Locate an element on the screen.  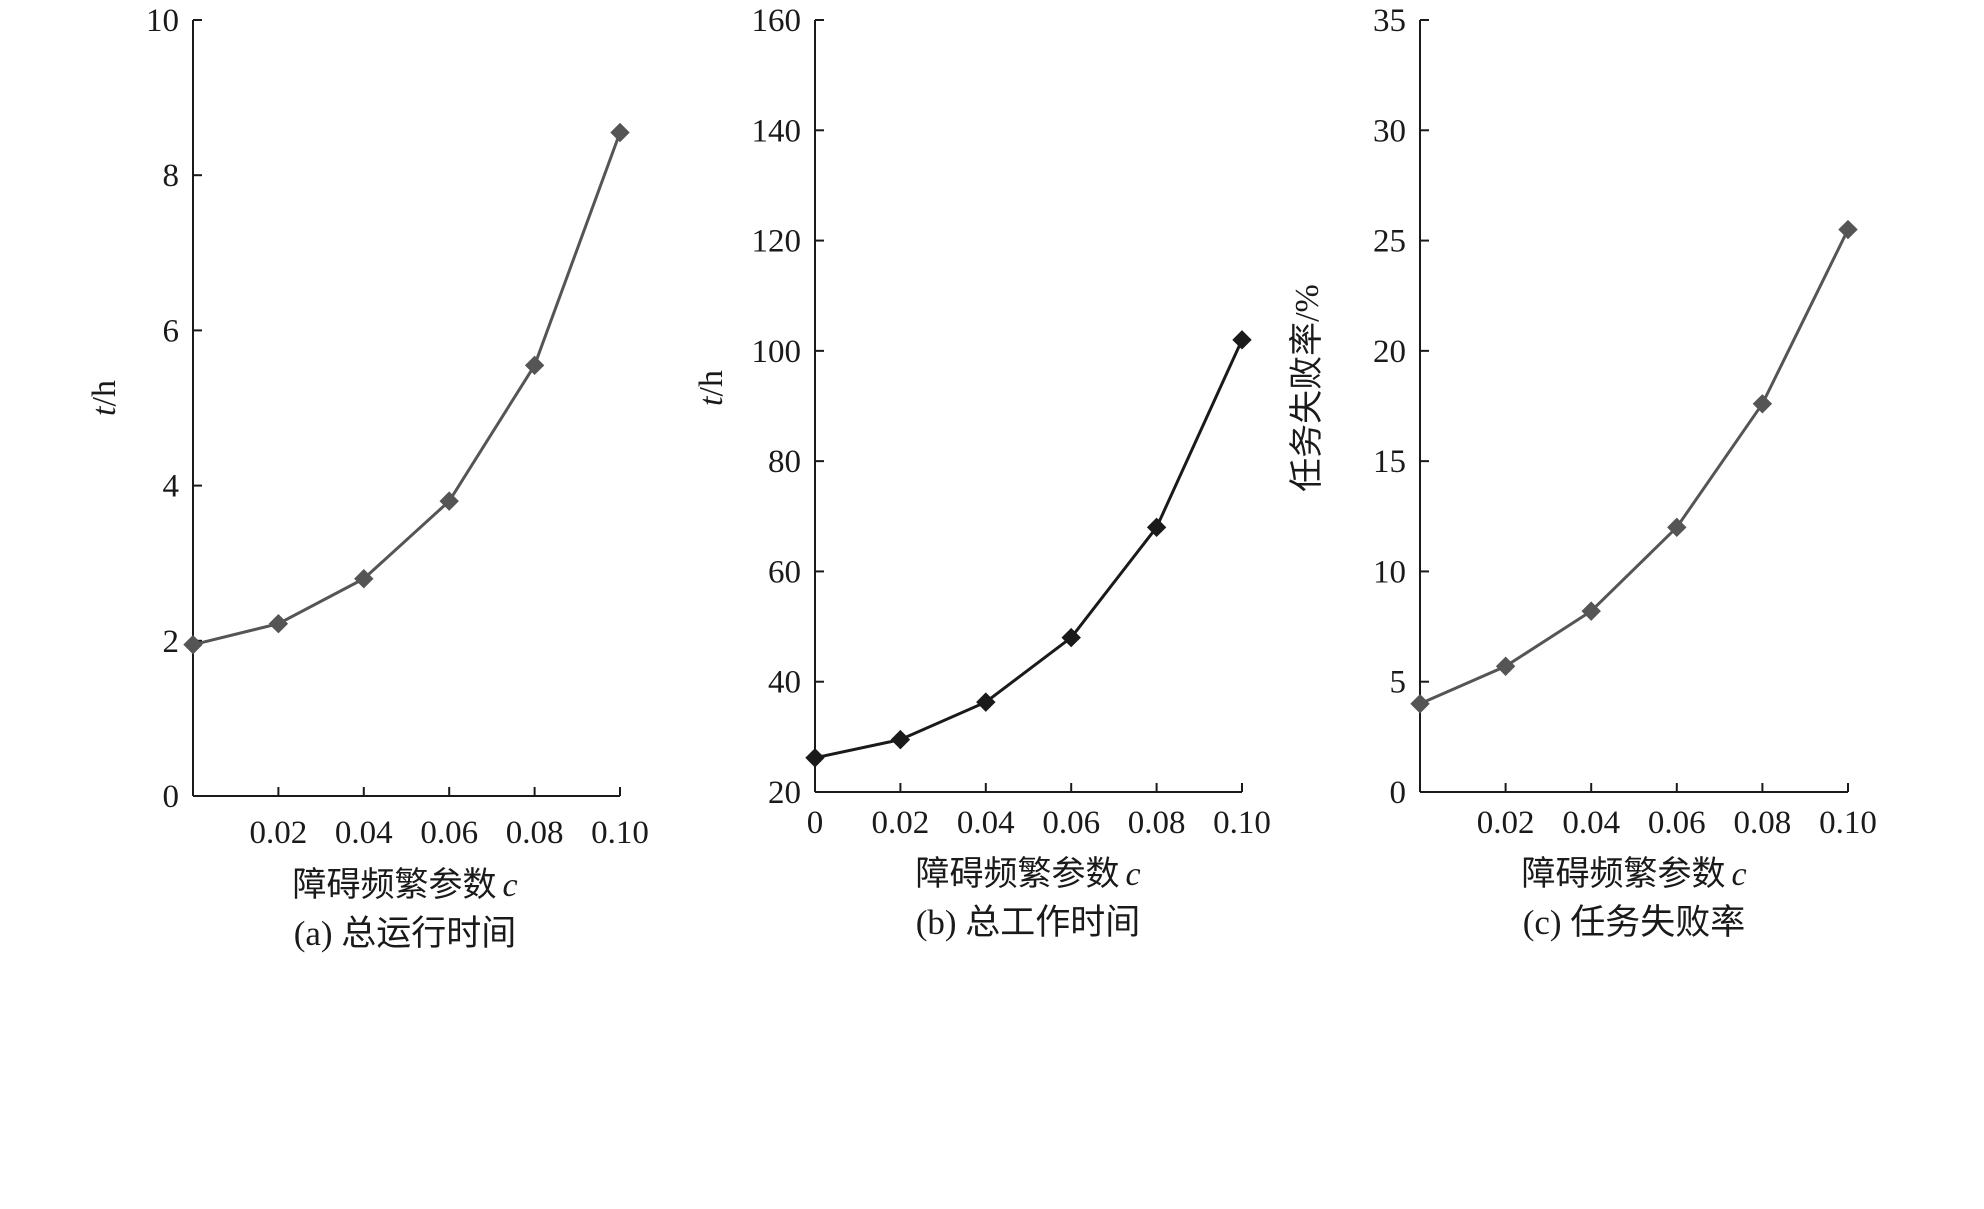
y-tick-label: 40 is located at coordinates (784, 683).